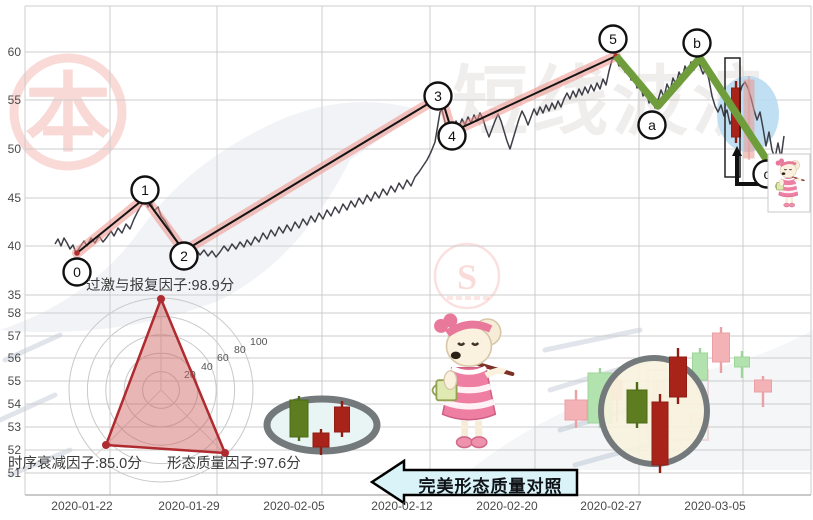  I want to click on red-seal-char-watermark: 本, so click(68, 114).